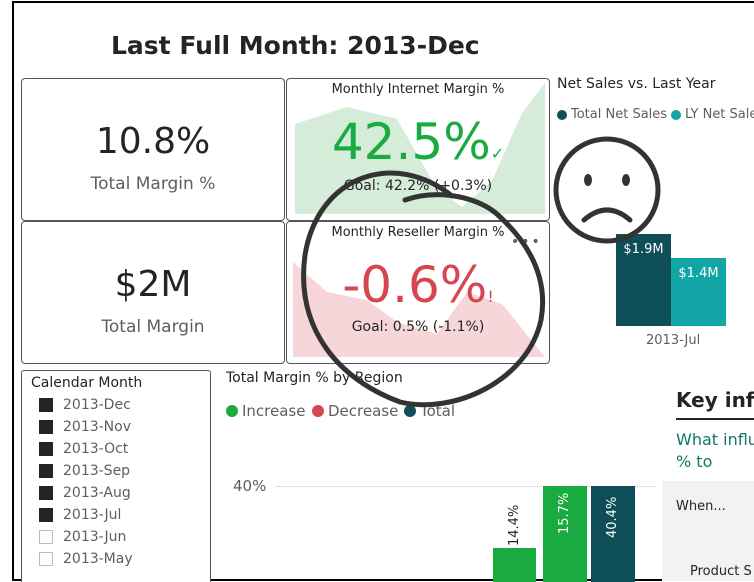  I want to click on key-influencers-question: What influ, so click(715, 439).